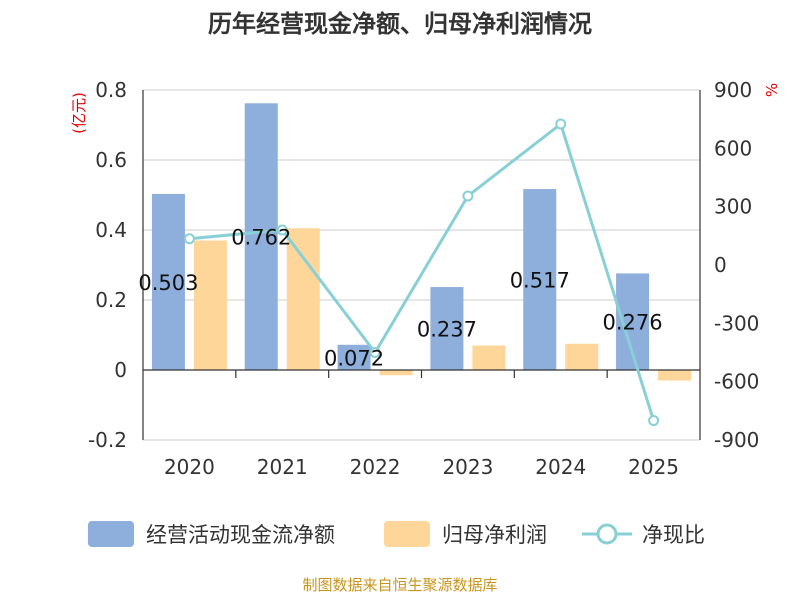 Image resolution: width=800 pixels, height=600 pixels. Describe the element at coordinates (494, 535) in the screenshot. I see `legend-label-netprofit: 归母净利润` at that location.